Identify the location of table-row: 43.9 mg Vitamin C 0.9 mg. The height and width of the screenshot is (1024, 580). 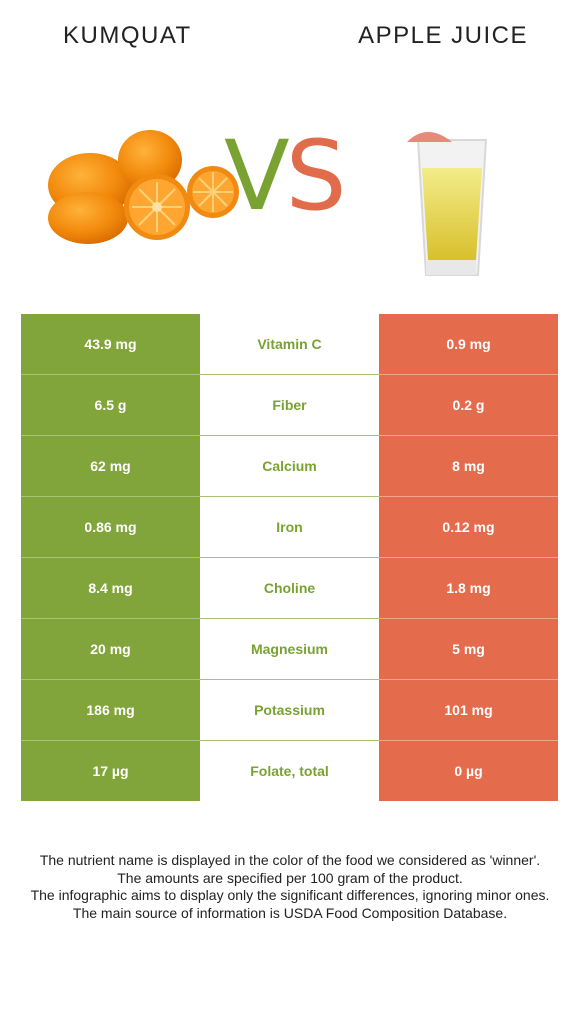
(289, 344).